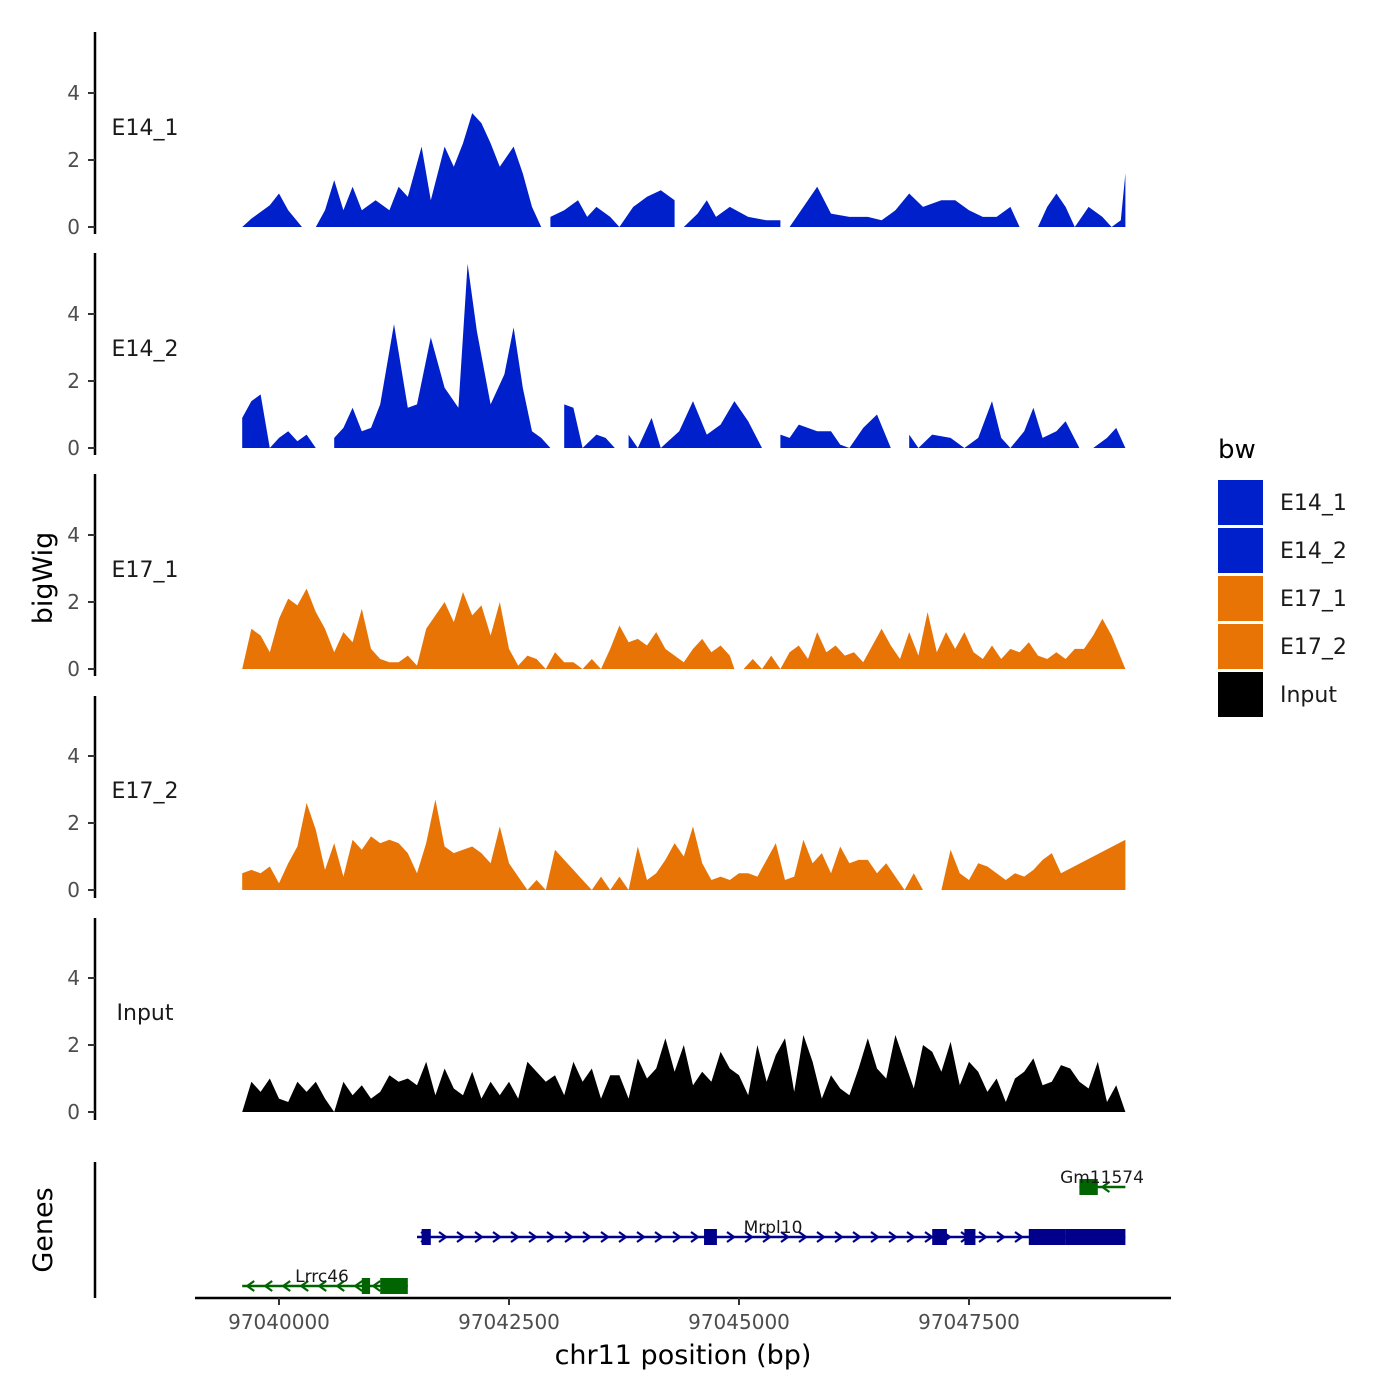  Describe the element at coordinates (279, 1322) in the screenshot. I see `x-tick-label: 97040000` at that location.